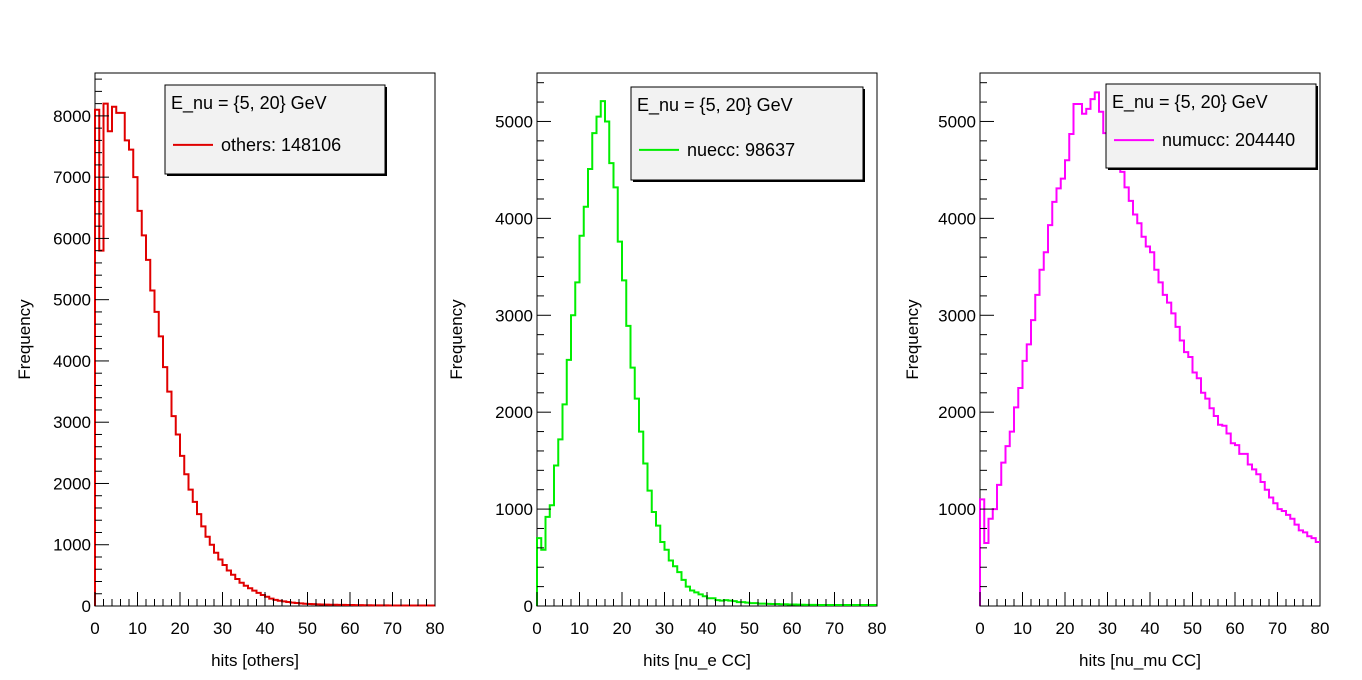 This screenshot has width=1362, height=680. What do you see at coordinates (966, 344) in the screenshot?
I see `y-axis: 1000 2000 3000 4000 5000` at bounding box center [966, 344].